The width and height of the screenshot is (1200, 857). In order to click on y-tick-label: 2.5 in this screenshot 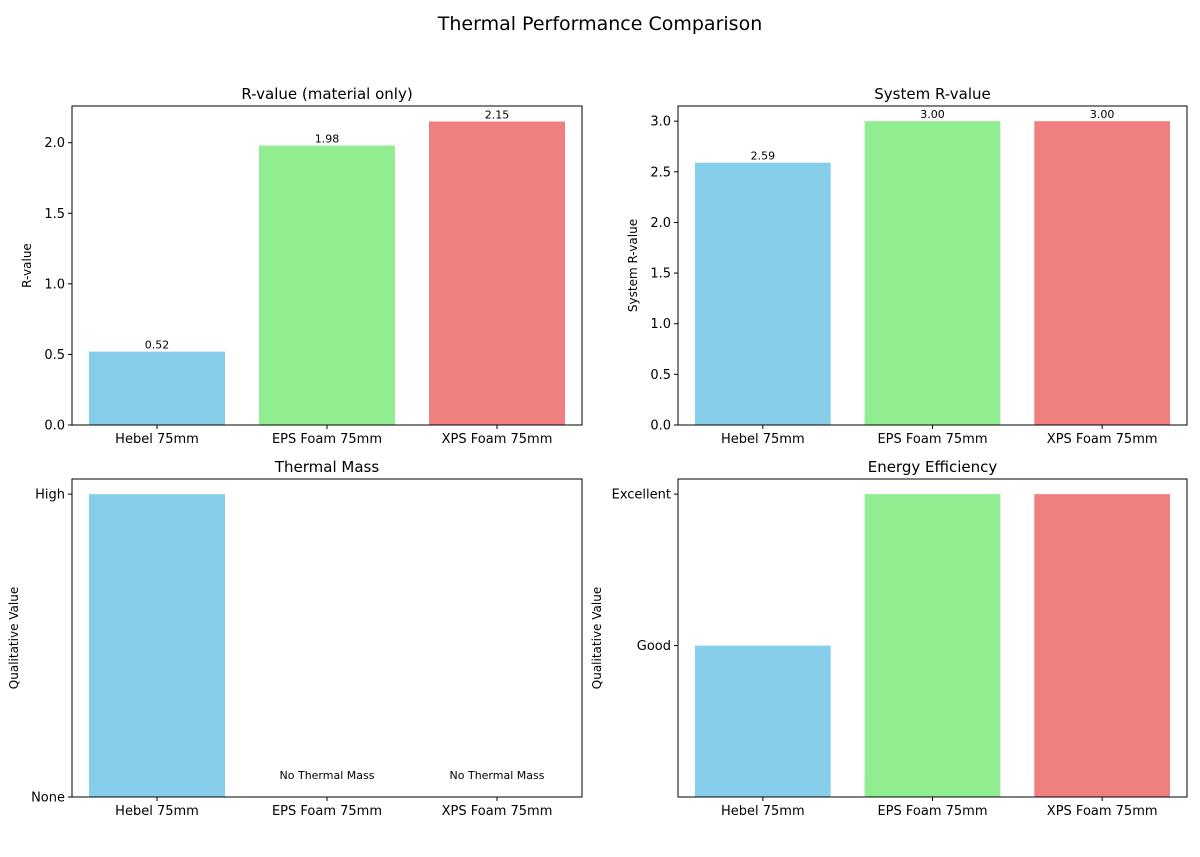, I will do `click(660, 172)`.